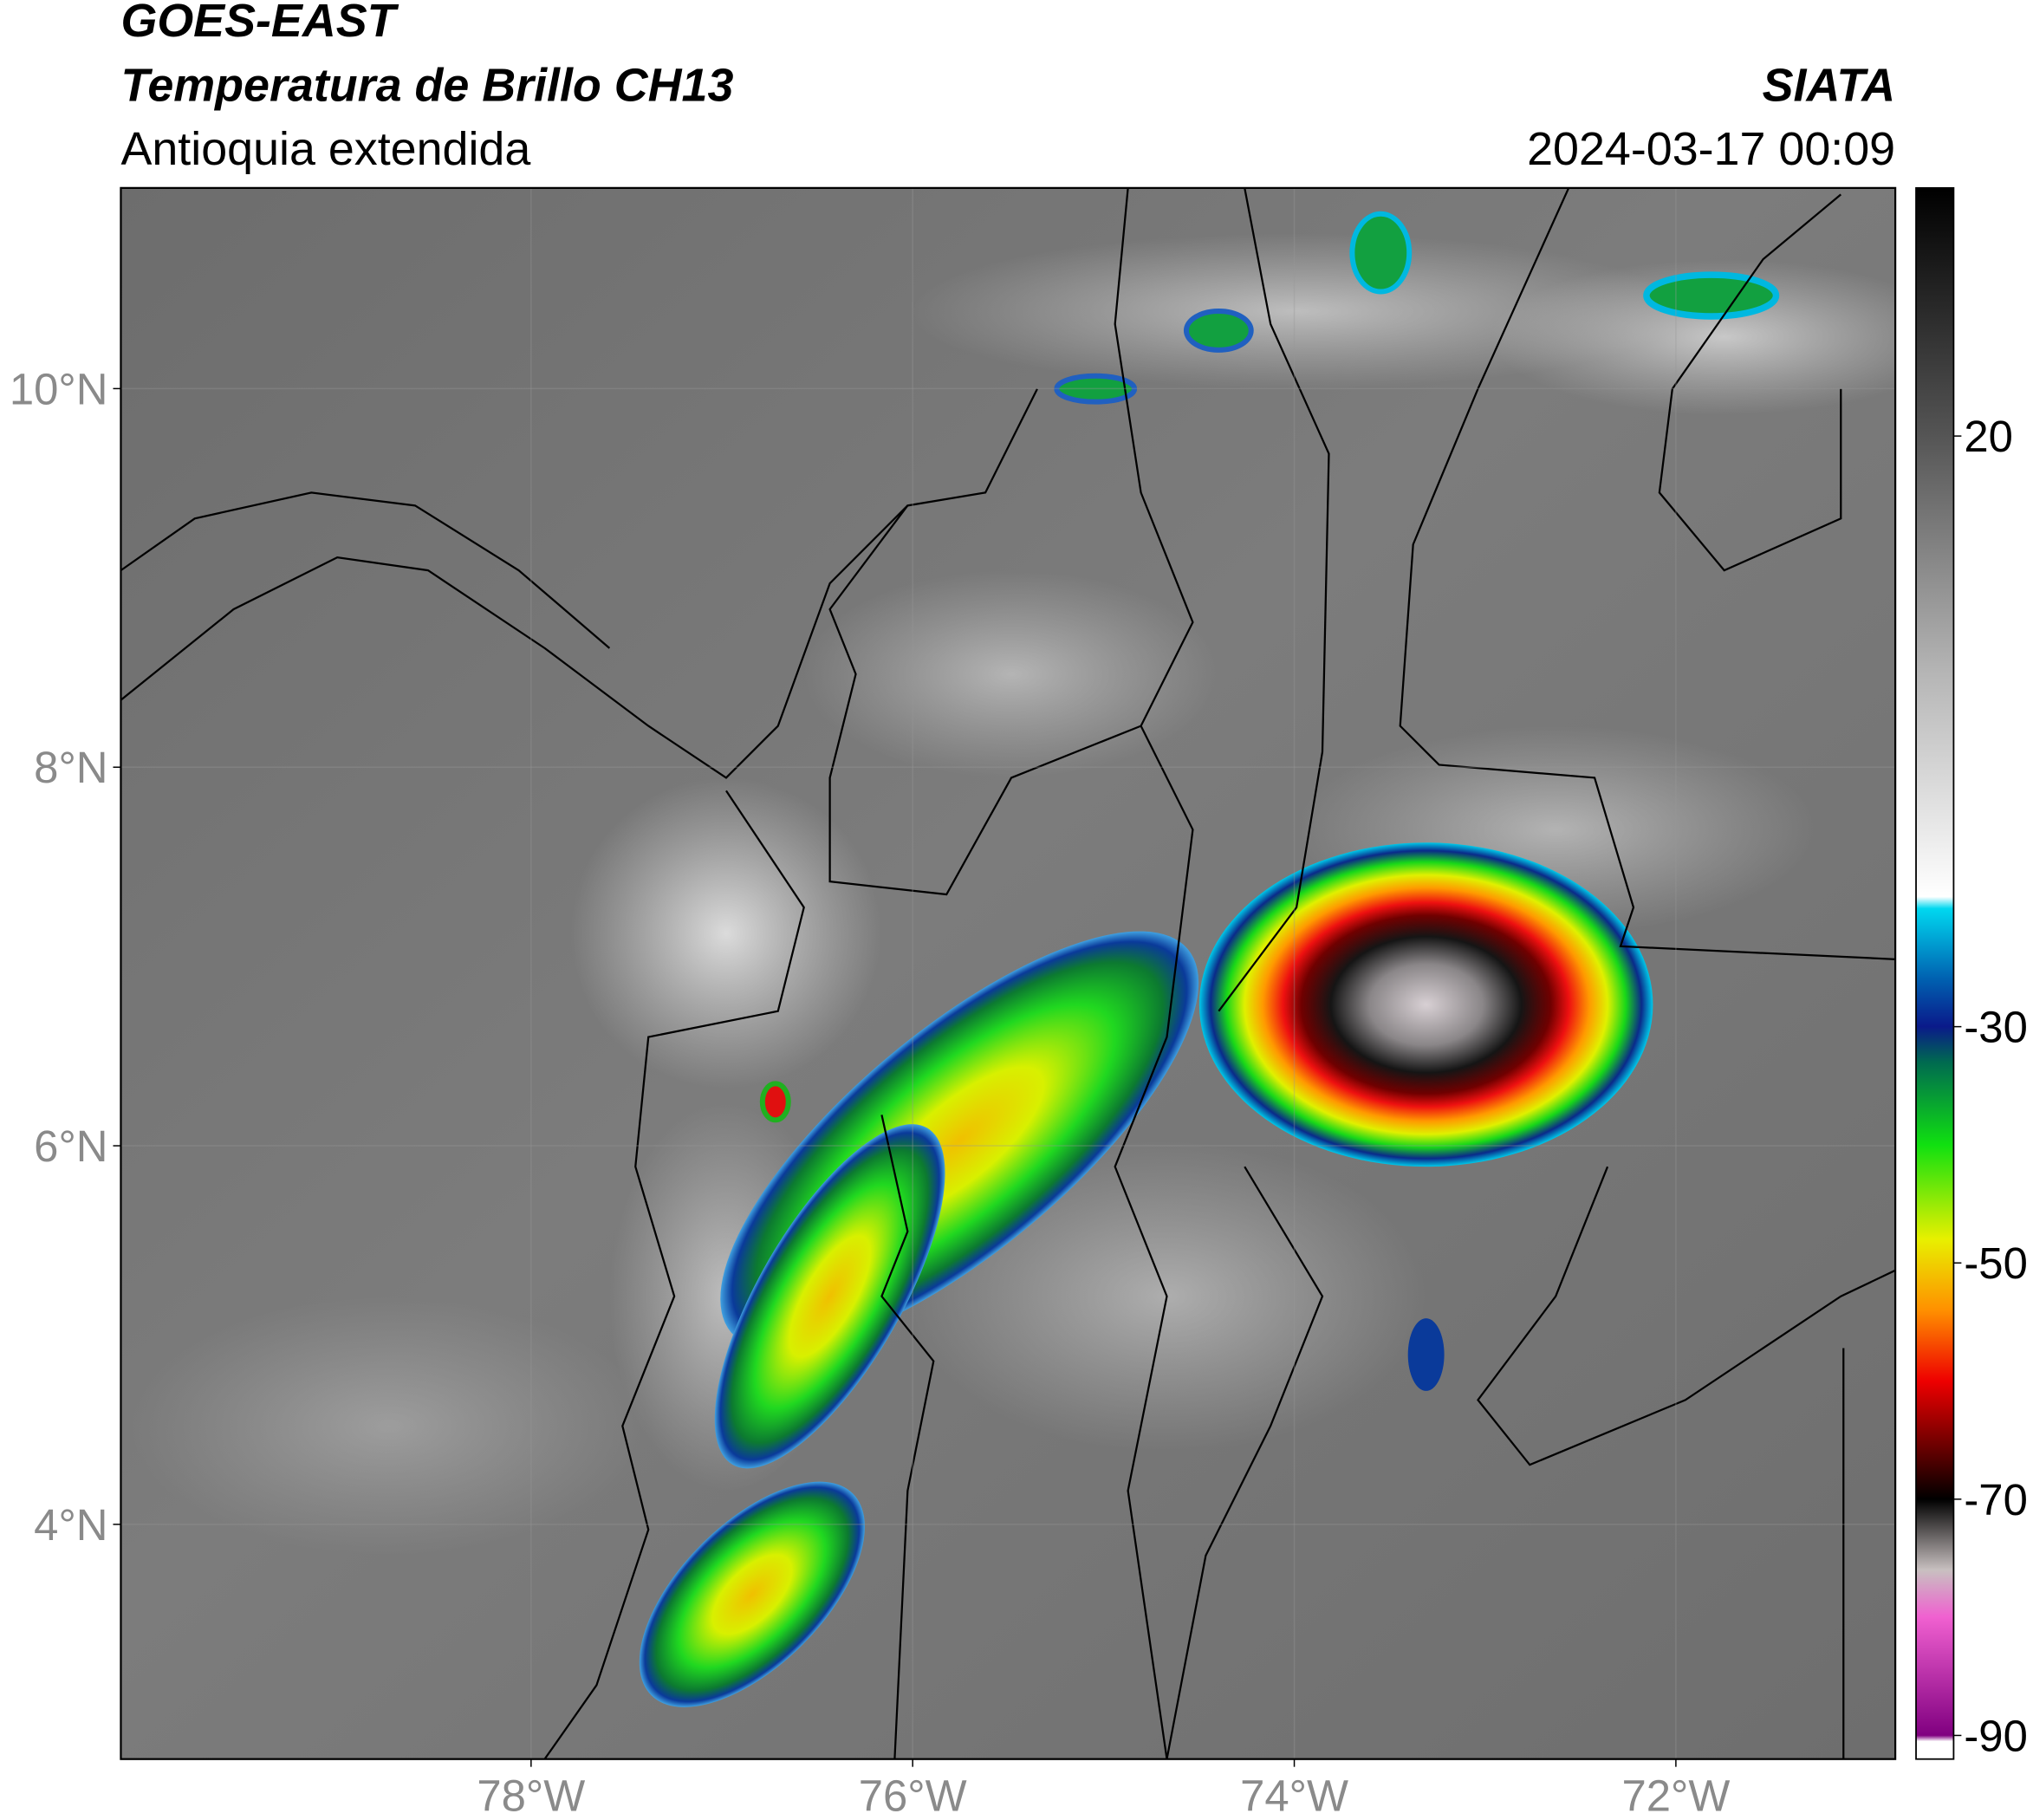 The height and width of the screenshot is (1820, 2033). I want to click on colorbar-tick-label: -50, so click(1996, 1263).